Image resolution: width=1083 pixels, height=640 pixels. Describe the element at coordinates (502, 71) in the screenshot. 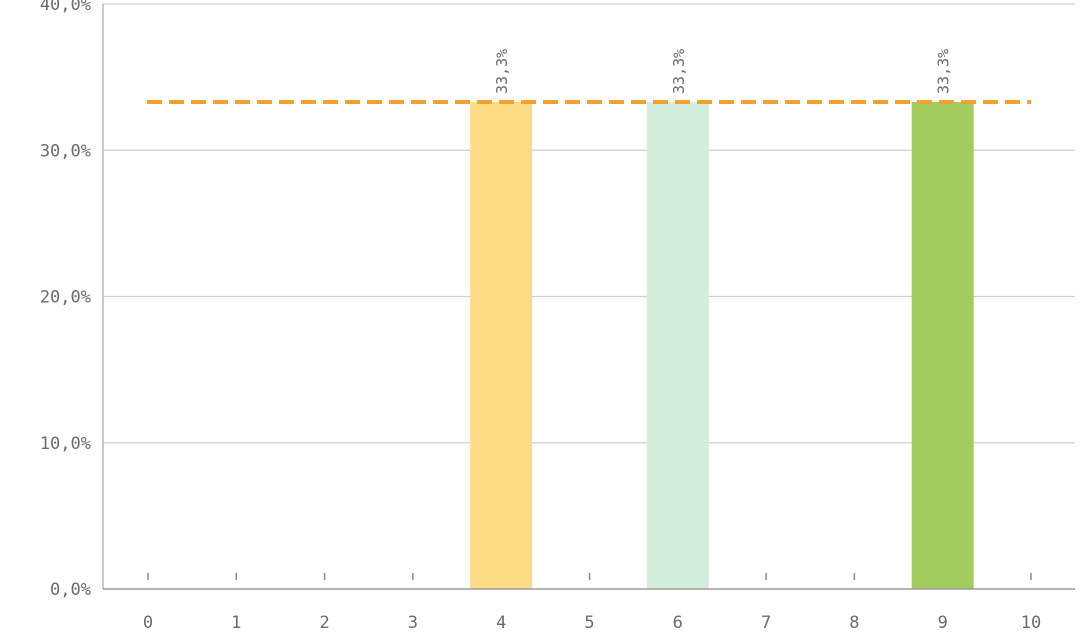

I see `data-label-4: 33,3%` at that location.